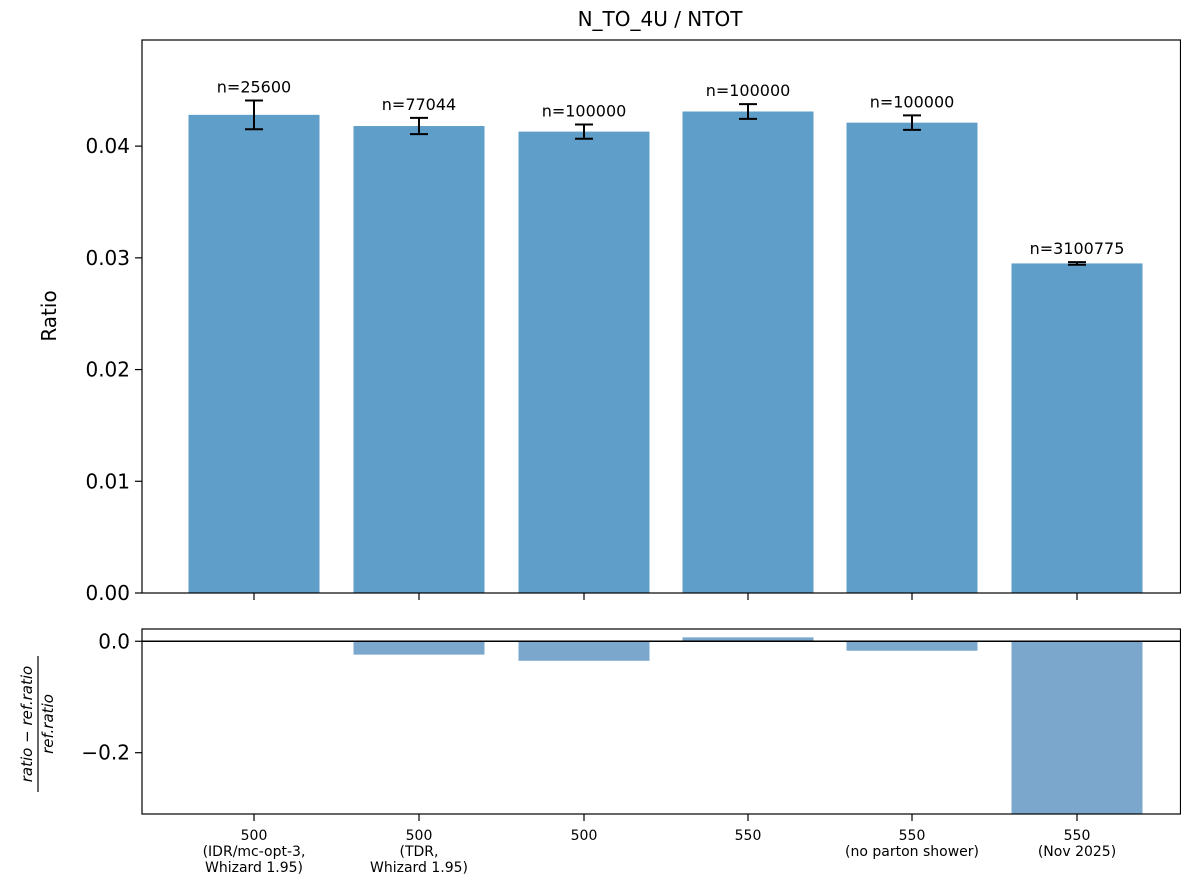 This screenshot has width=1181, height=885. I want to click on y-axis-label-numerator: ratio − ref.ratio, so click(27, 724).